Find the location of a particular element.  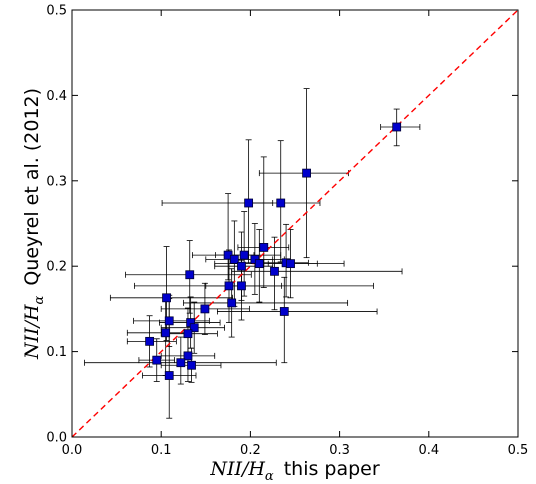

x-tick-label: 0.0 is located at coordinates (72, 450).